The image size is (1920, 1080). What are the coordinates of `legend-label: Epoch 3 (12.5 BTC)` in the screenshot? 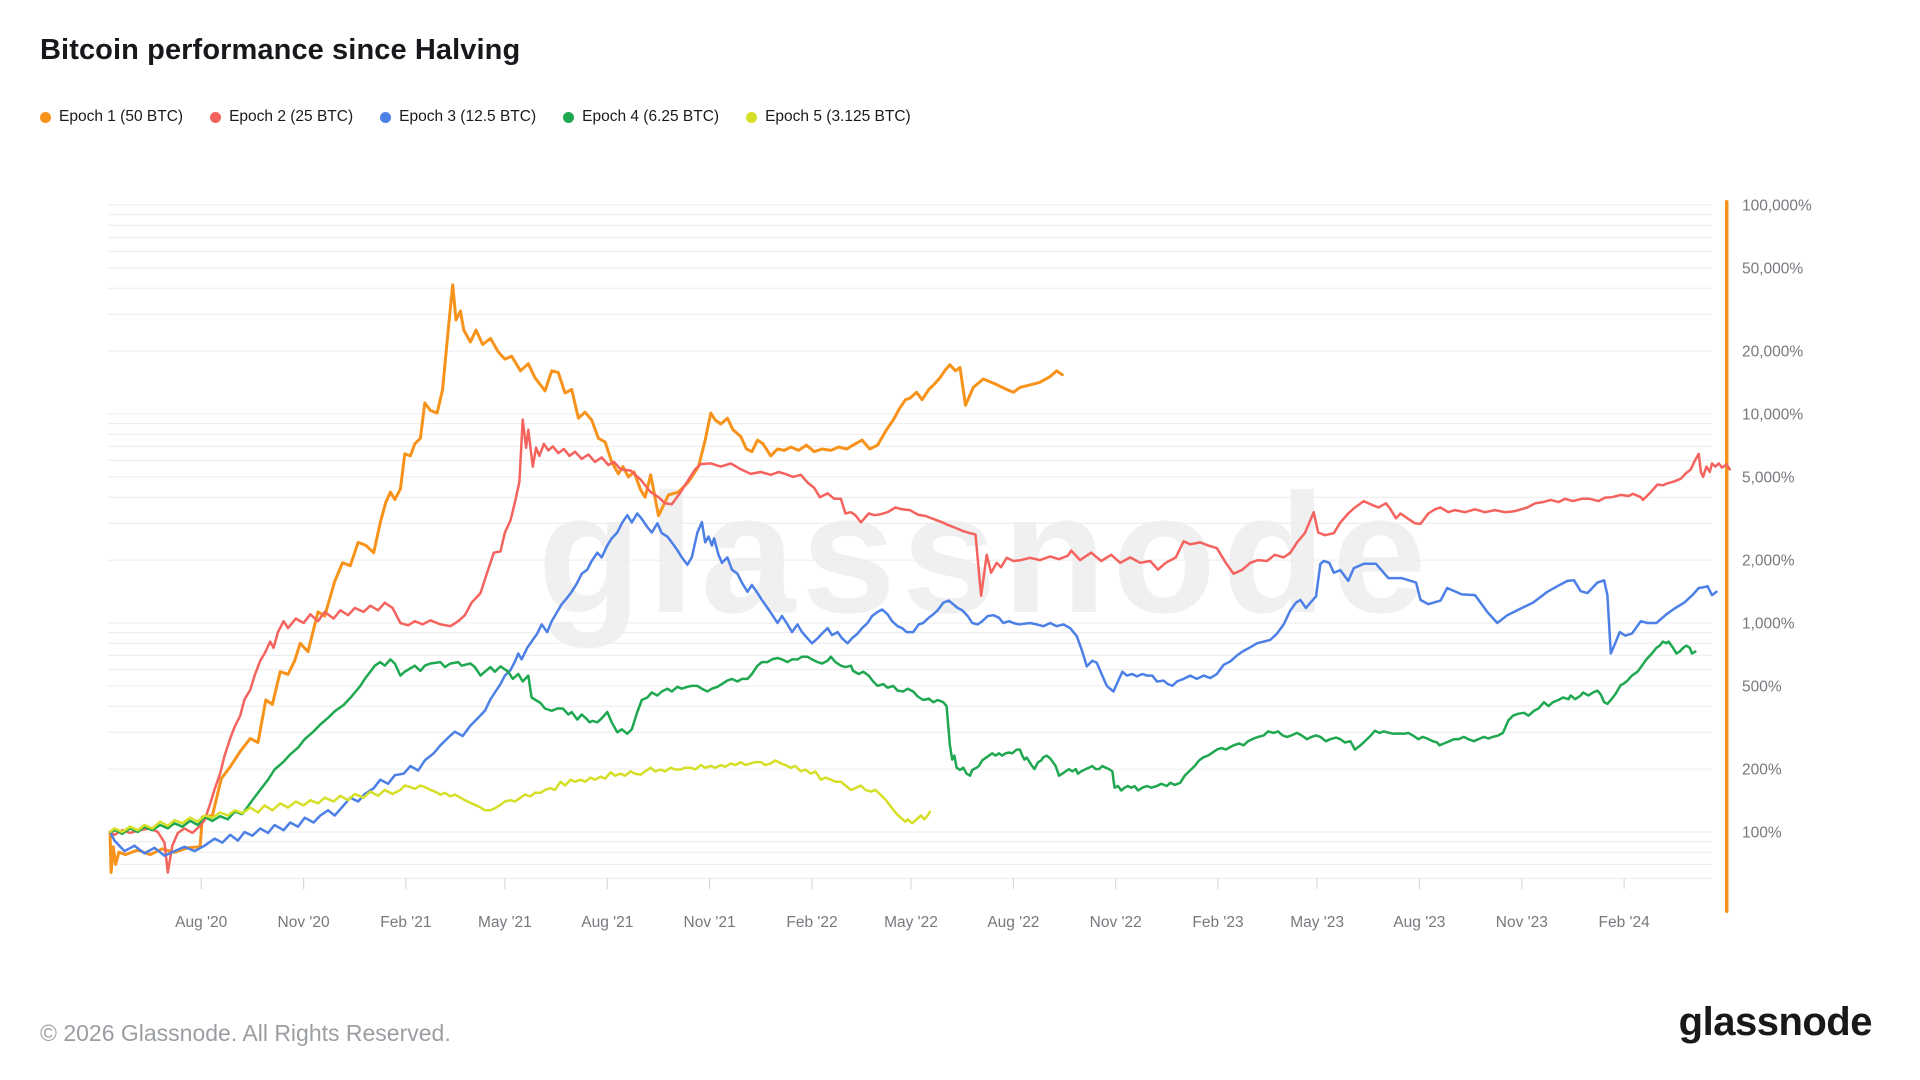 It's located at (468, 116).